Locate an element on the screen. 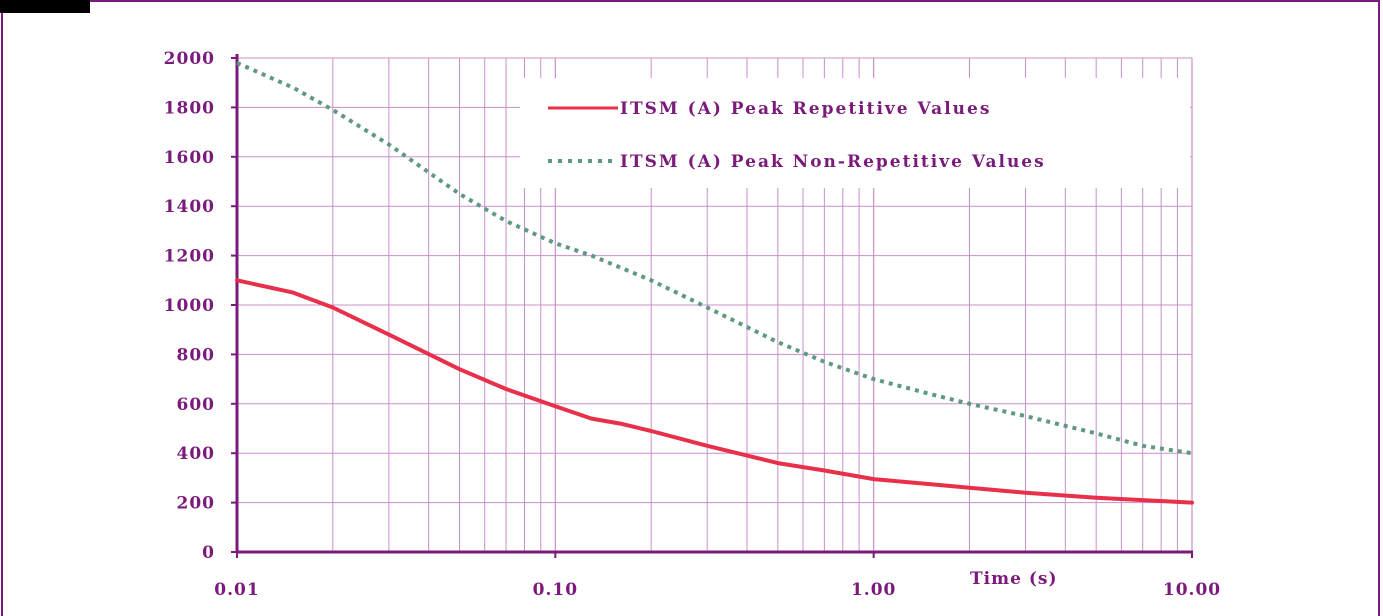 The height and width of the screenshot is (616, 1383). legend-background is located at coordinates (855, 133).